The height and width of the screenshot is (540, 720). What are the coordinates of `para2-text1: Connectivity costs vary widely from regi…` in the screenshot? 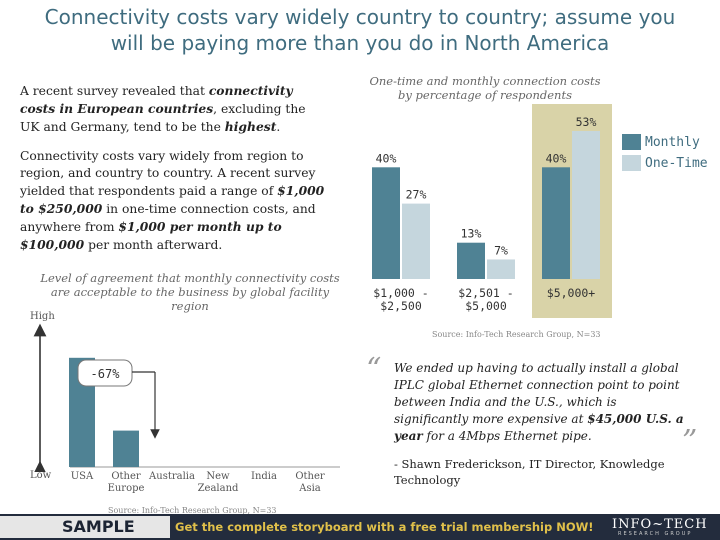 It's located at (168, 173).